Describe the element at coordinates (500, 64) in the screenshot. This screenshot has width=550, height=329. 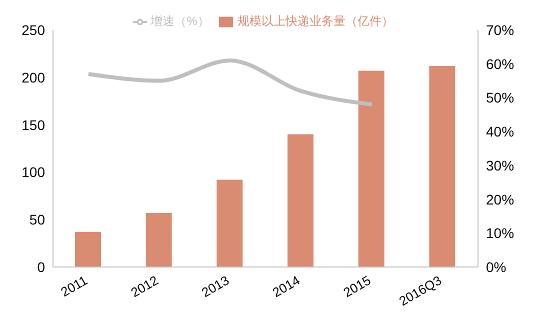
I see `y2-tick-label: 60%` at that location.